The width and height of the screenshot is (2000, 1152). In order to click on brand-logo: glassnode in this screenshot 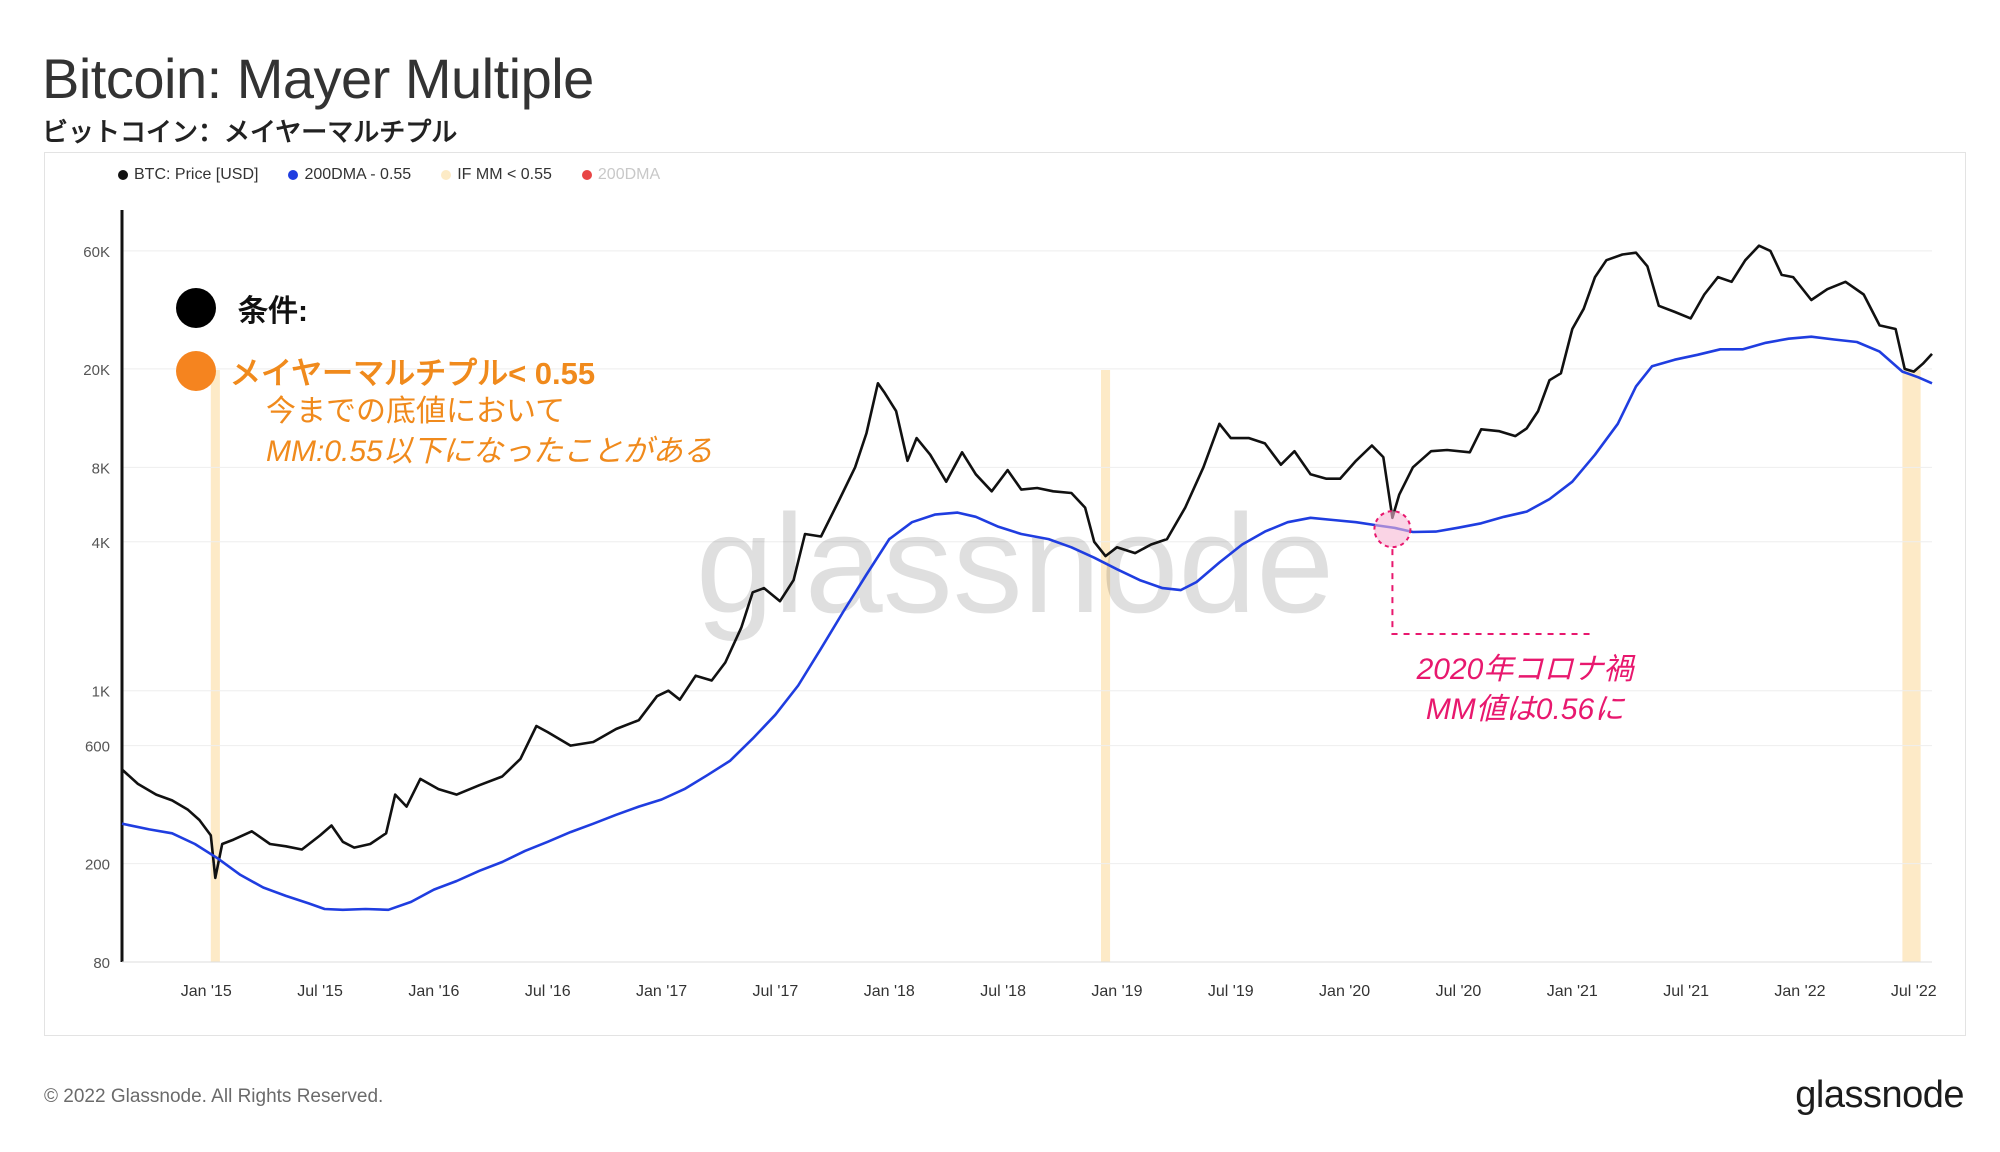, I will do `click(1879, 1095)`.